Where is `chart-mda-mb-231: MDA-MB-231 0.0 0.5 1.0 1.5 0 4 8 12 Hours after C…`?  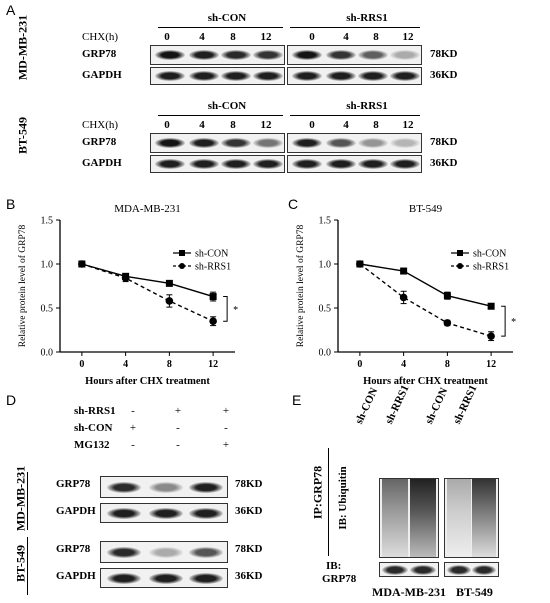 chart-mda-mb-231: MDA-MB-231 0.0 0.5 1.0 1.5 0 4 8 12 Hours after C… is located at coordinates (127, 295).